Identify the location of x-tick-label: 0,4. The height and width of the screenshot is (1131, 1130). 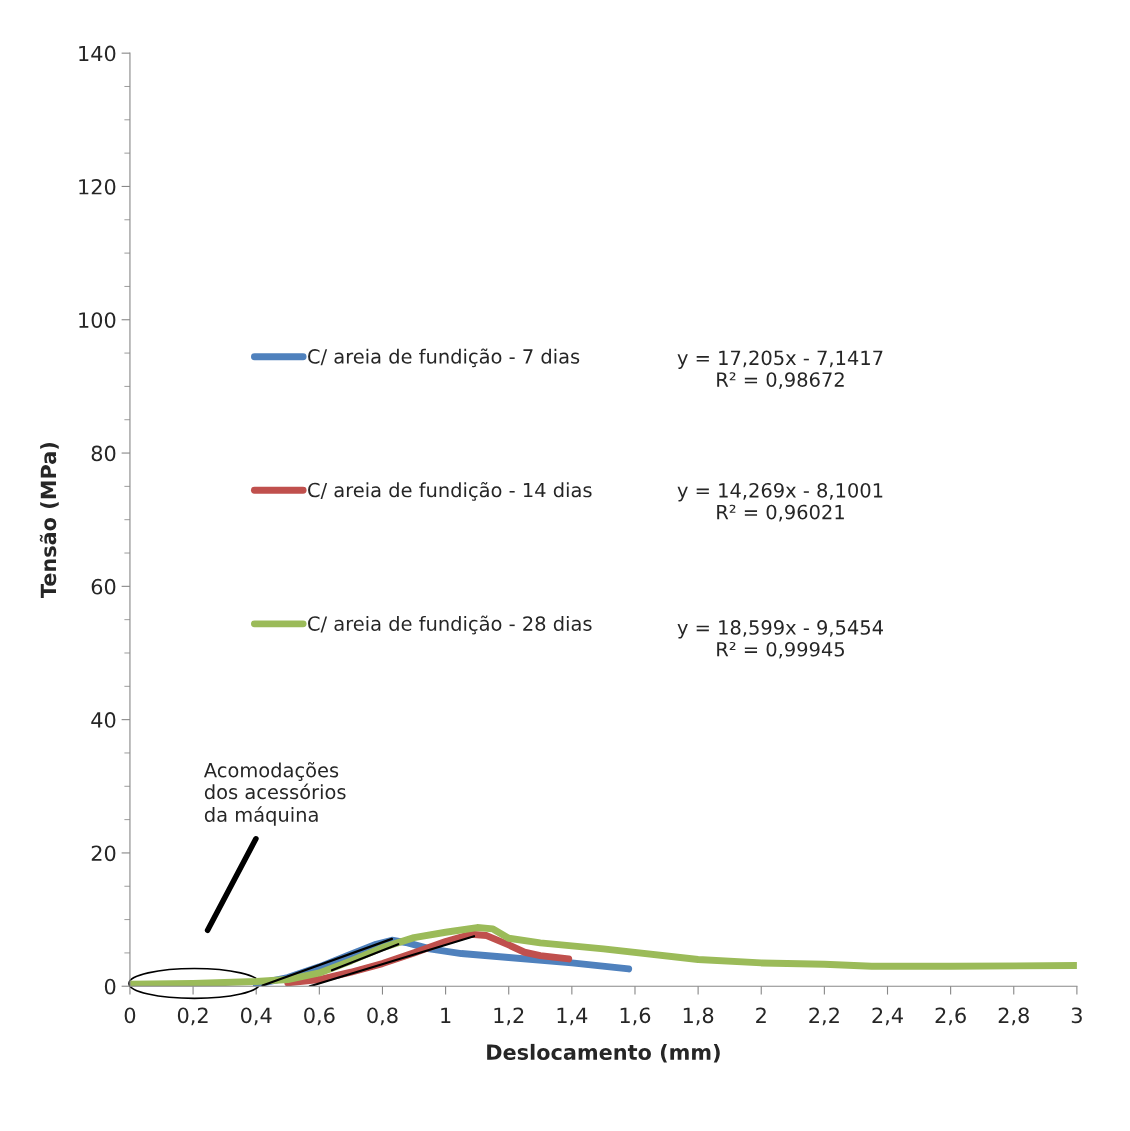
(256, 1016).